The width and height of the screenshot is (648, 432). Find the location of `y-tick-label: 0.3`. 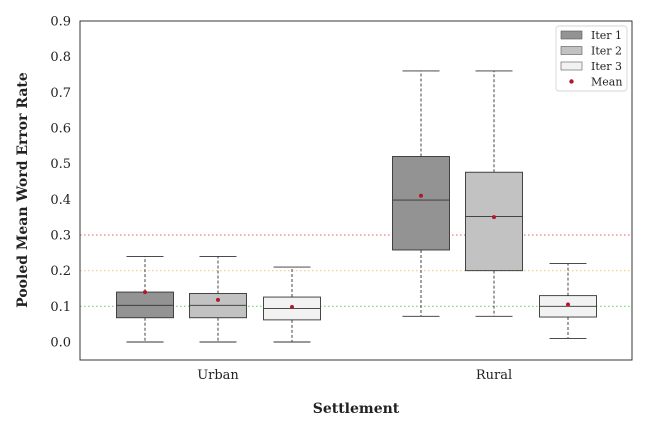

y-tick-label: 0.3 is located at coordinates (60, 236).